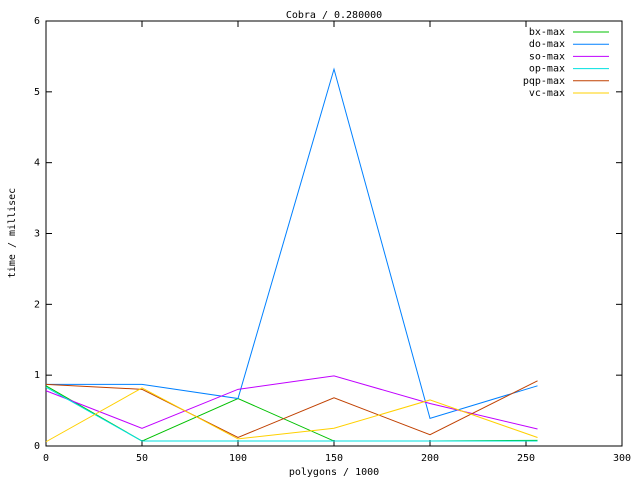 This screenshot has width=640, height=480. What do you see at coordinates (37, 375) in the screenshot?
I see `y-tick-label: 1` at bounding box center [37, 375].